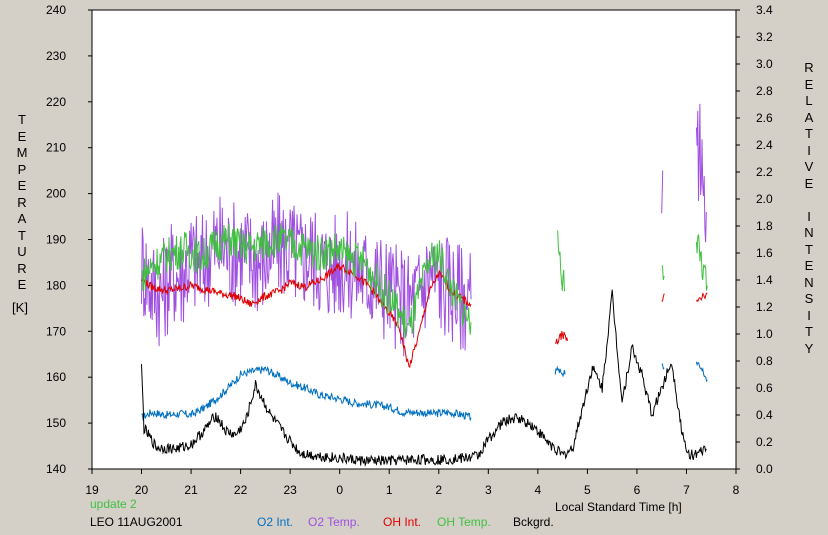 The height and width of the screenshot is (535, 828). What do you see at coordinates (764, 226) in the screenshot?
I see `y-tick-label-right: 1.8` at bounding box center [764, 226].